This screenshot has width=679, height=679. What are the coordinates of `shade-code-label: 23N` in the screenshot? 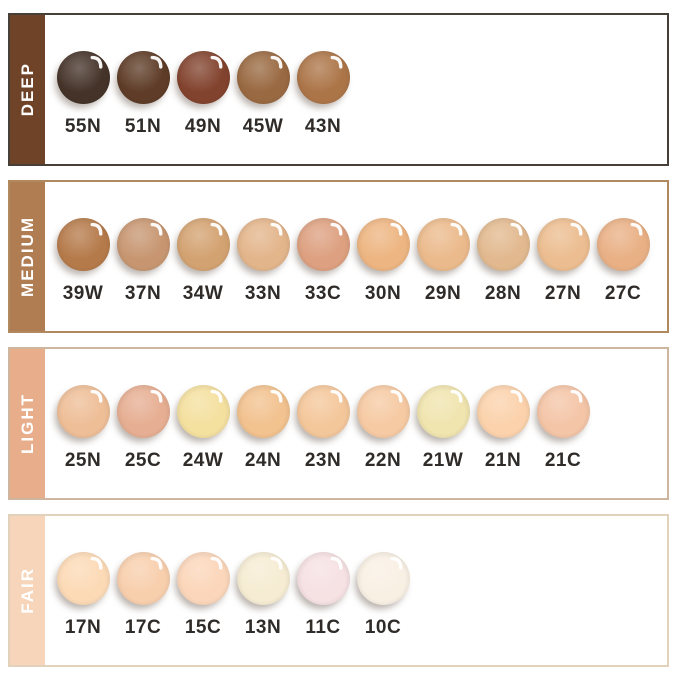 It's located at (323, 460).